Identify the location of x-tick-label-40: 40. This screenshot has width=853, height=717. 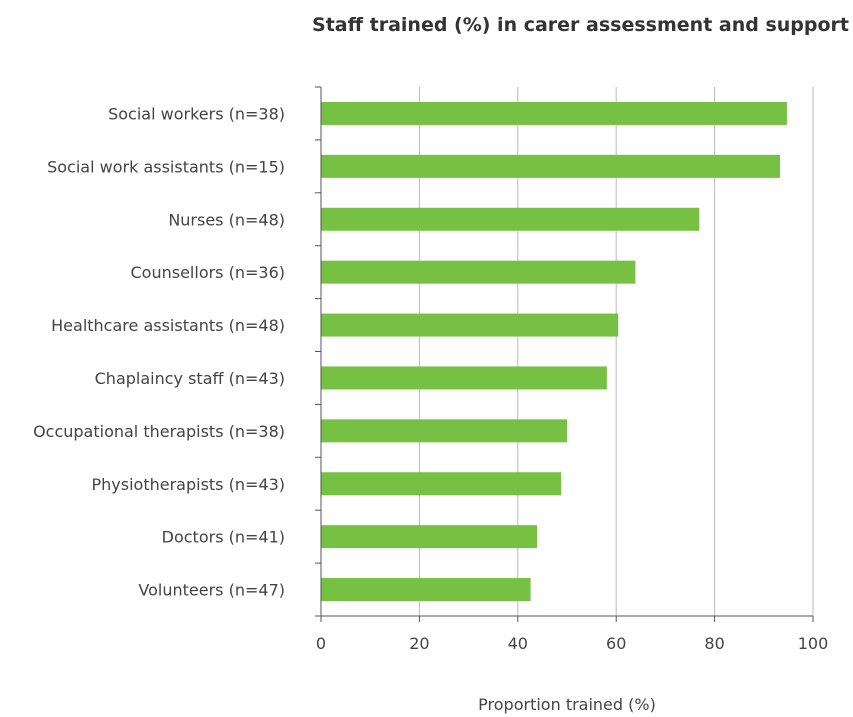
(518, 643).